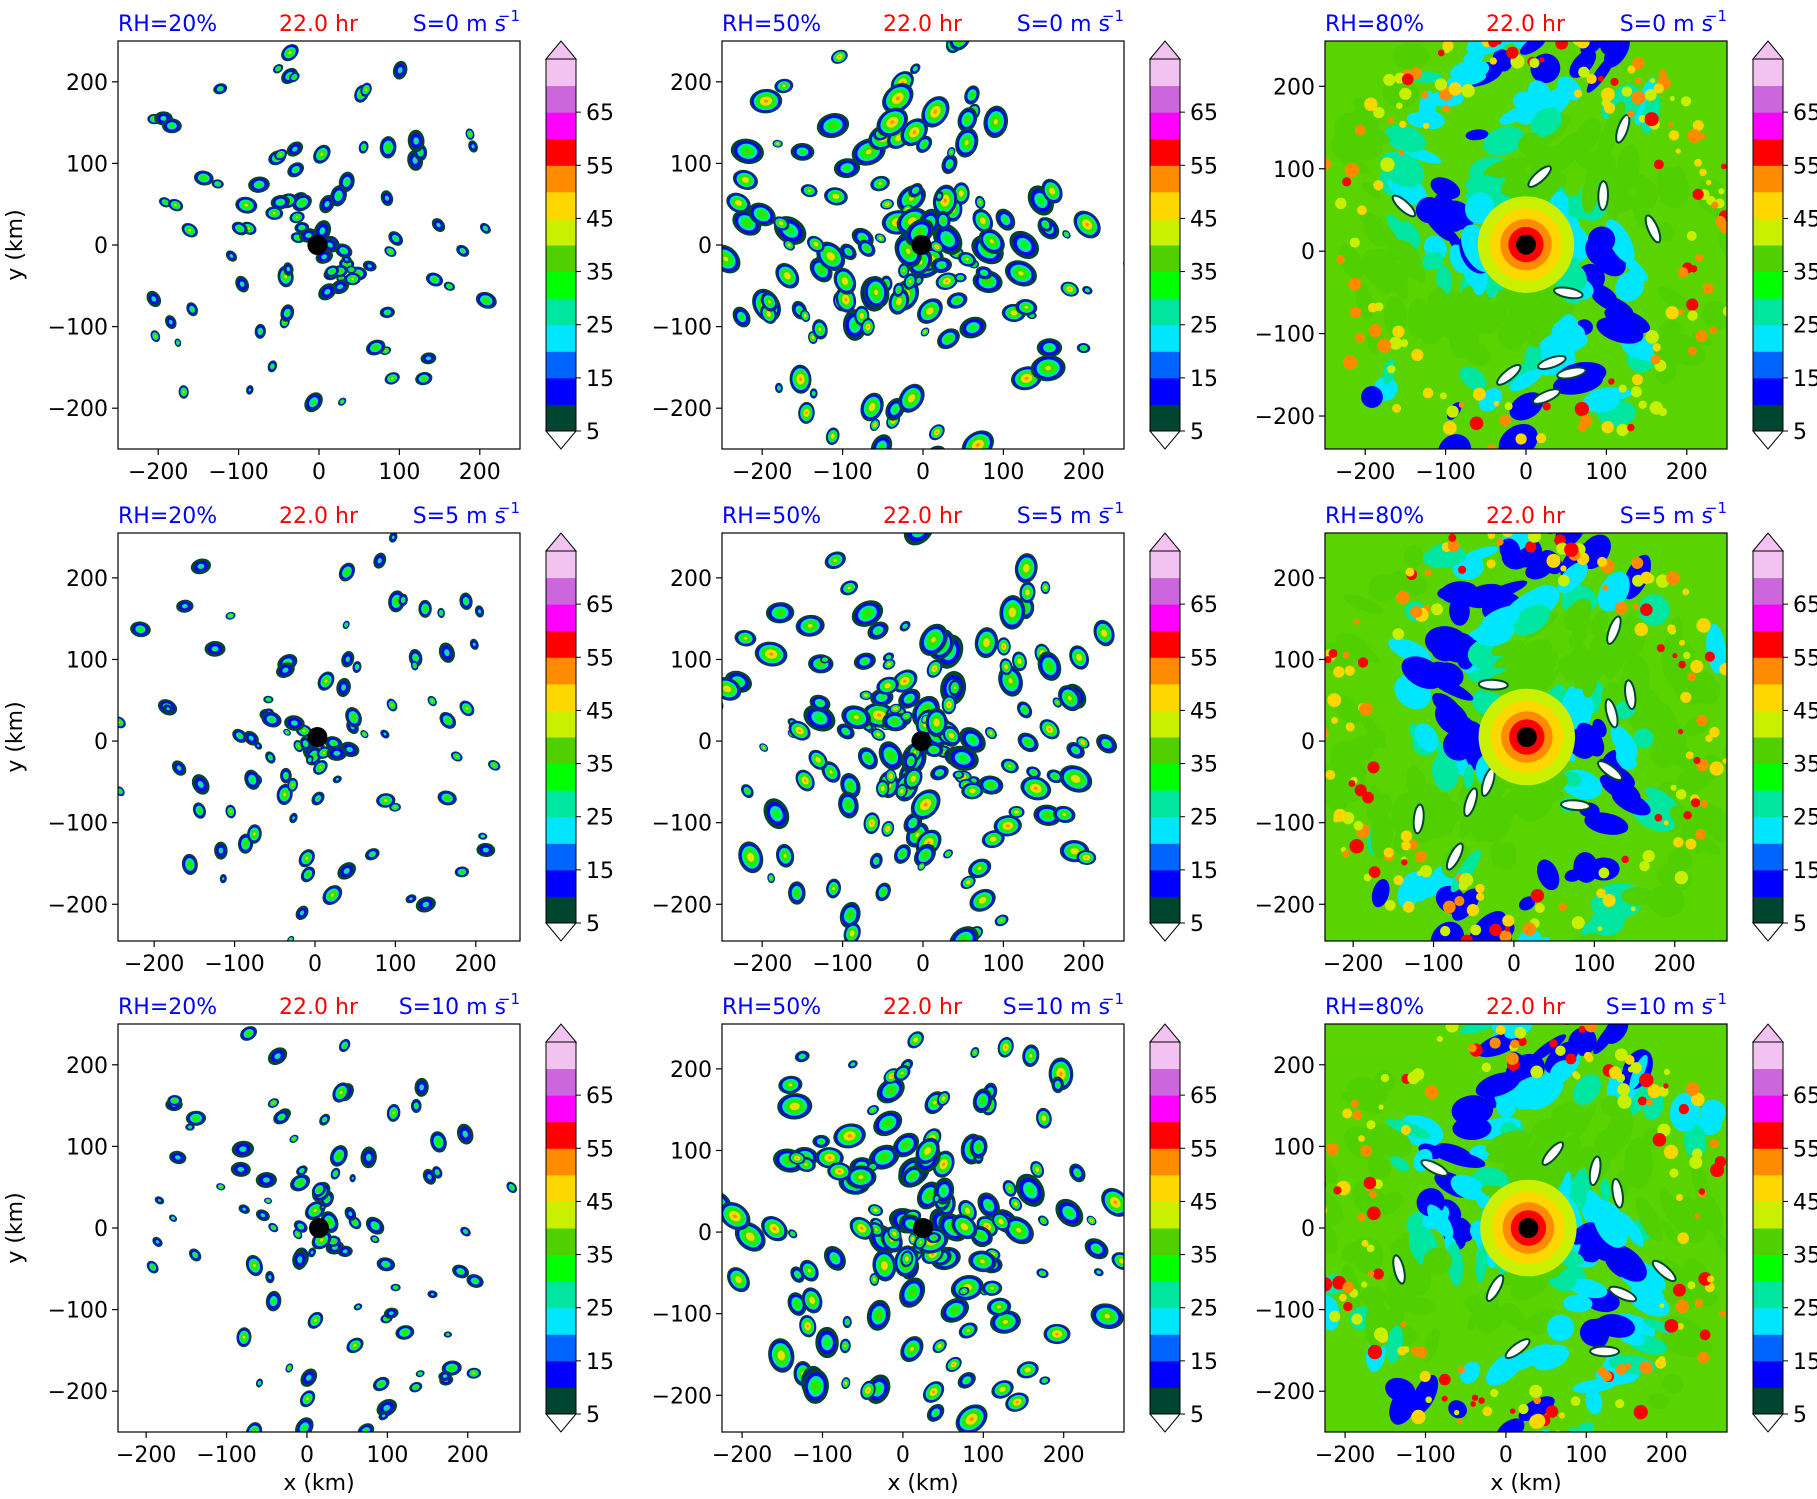 This screenshot has height=1499, width=1817. Describe the element at coordinates (319, 1228) in the screenshot. I see `storm-center-marker` at that location.